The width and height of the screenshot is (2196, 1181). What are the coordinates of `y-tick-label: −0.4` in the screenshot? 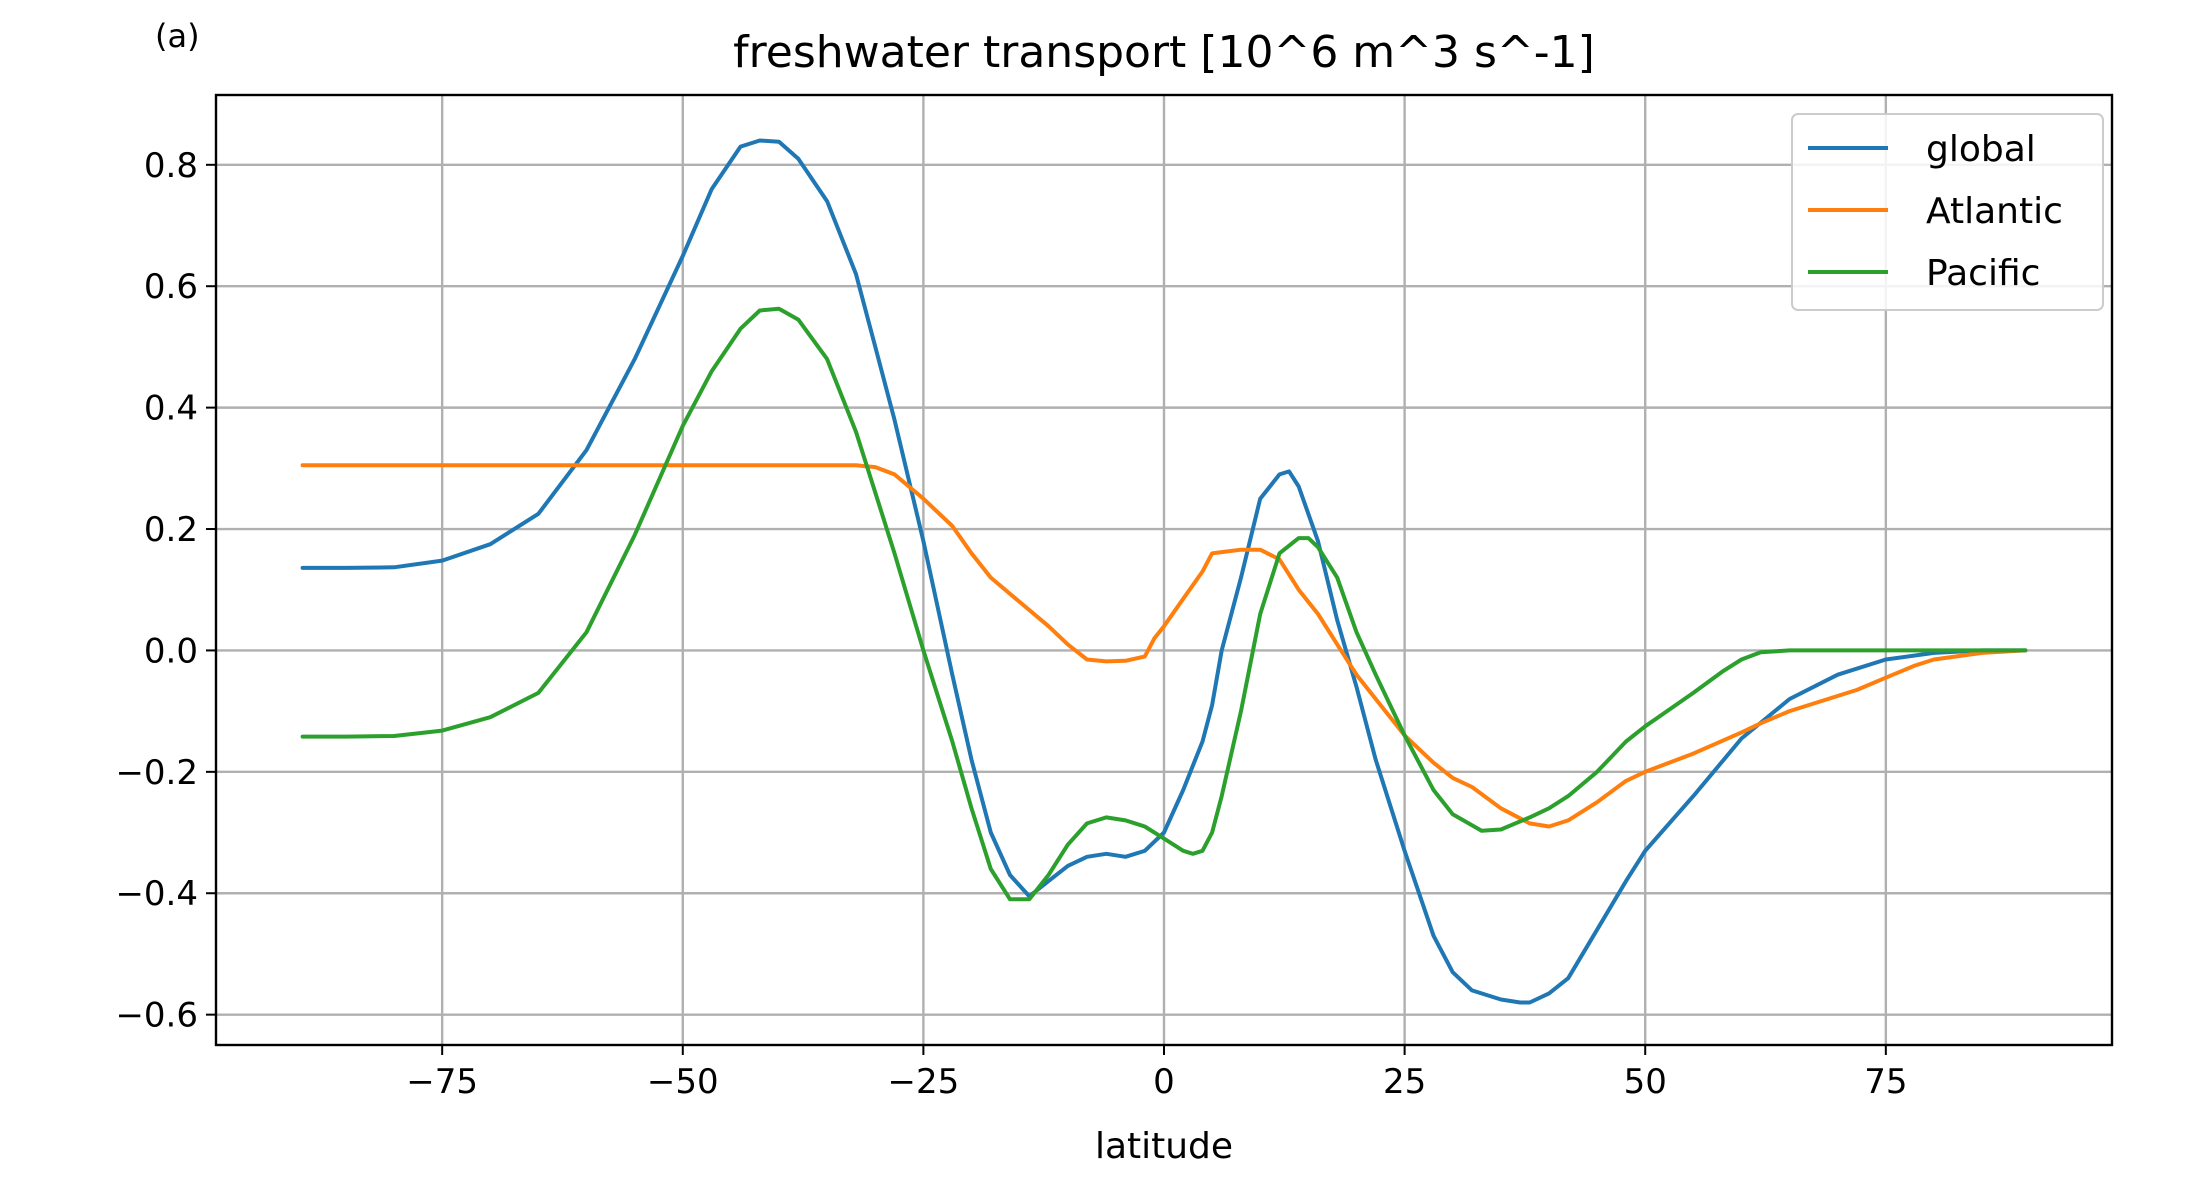 It's located at (156, 894).